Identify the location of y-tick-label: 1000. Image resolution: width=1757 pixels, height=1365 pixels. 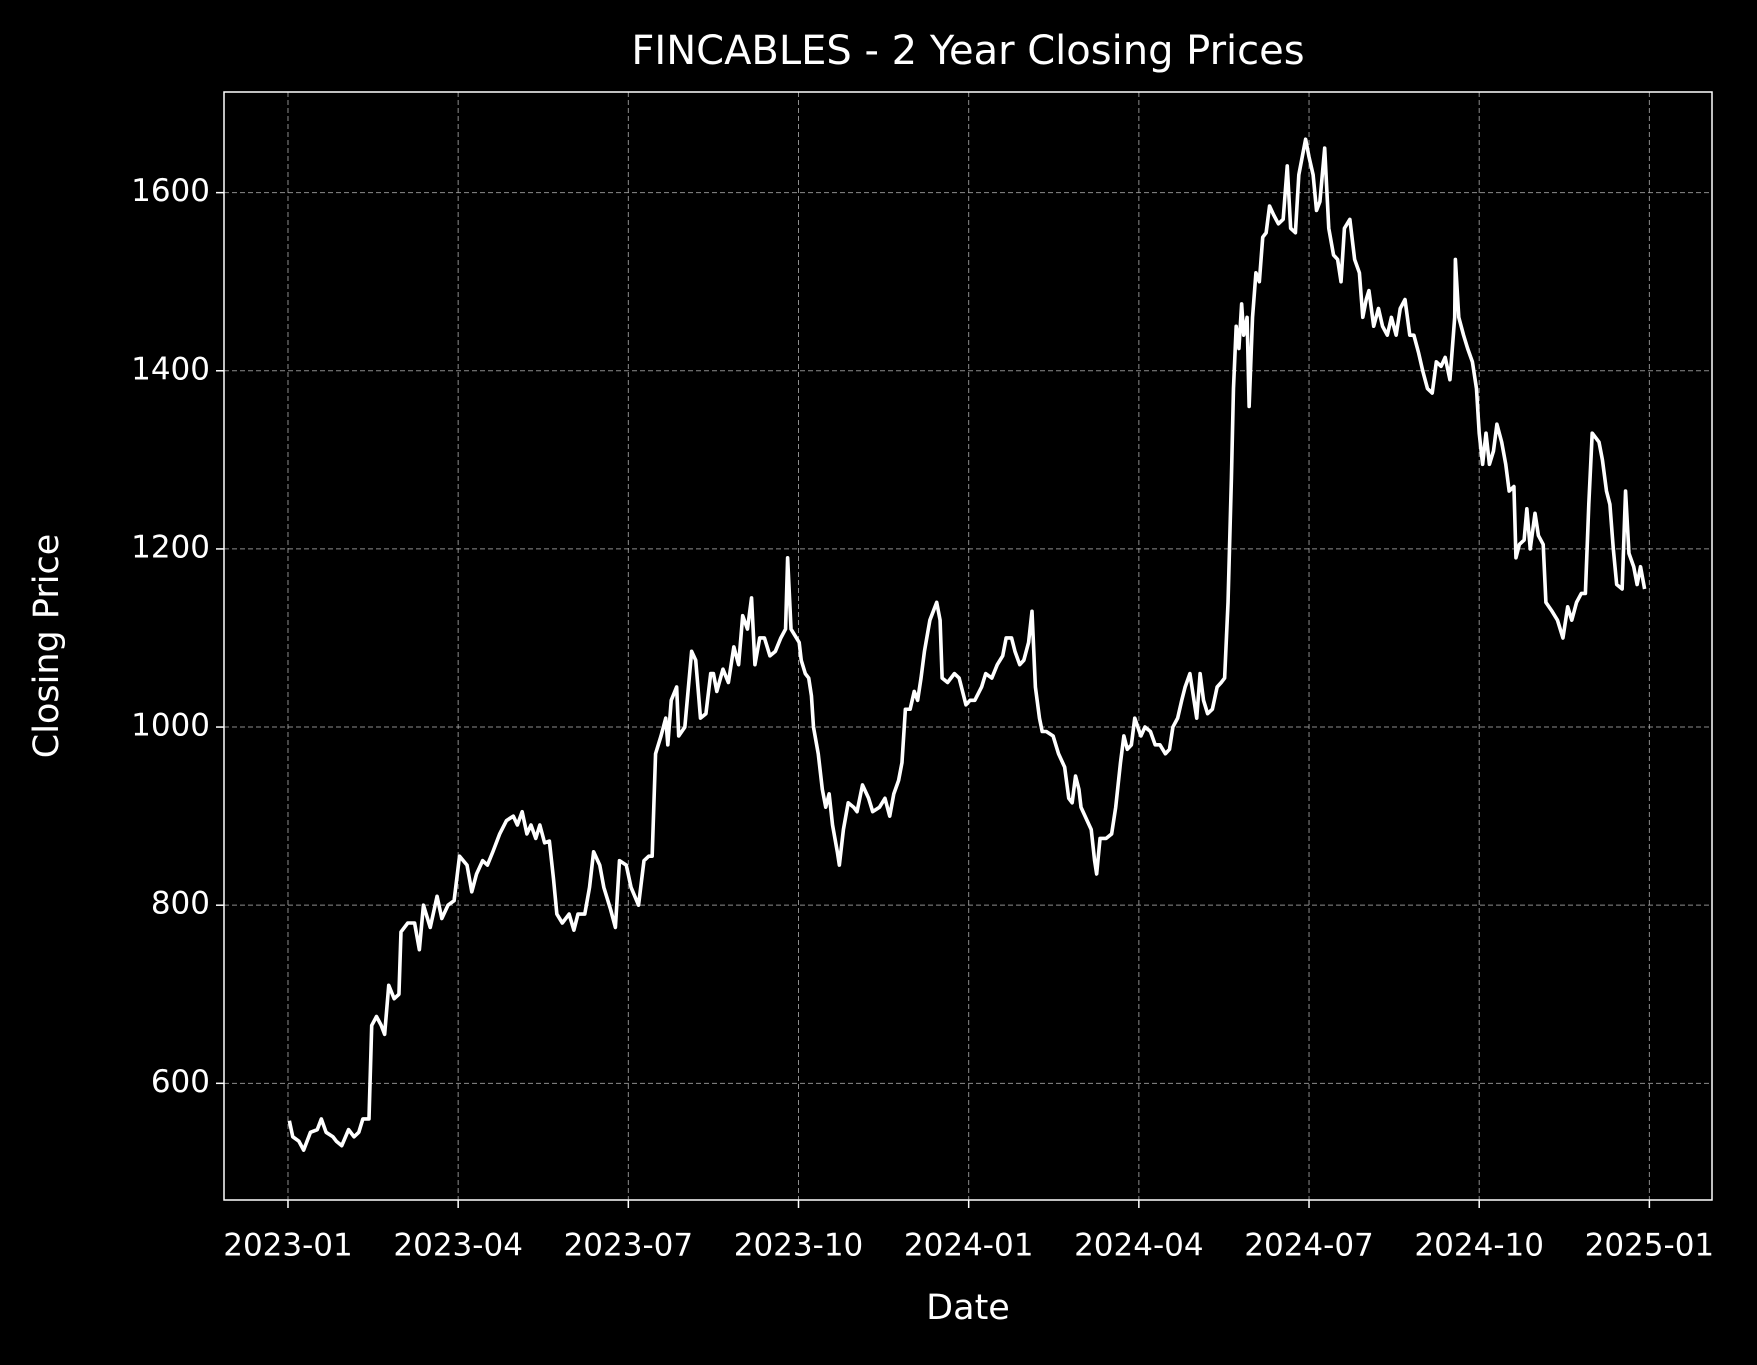
(170, 726).